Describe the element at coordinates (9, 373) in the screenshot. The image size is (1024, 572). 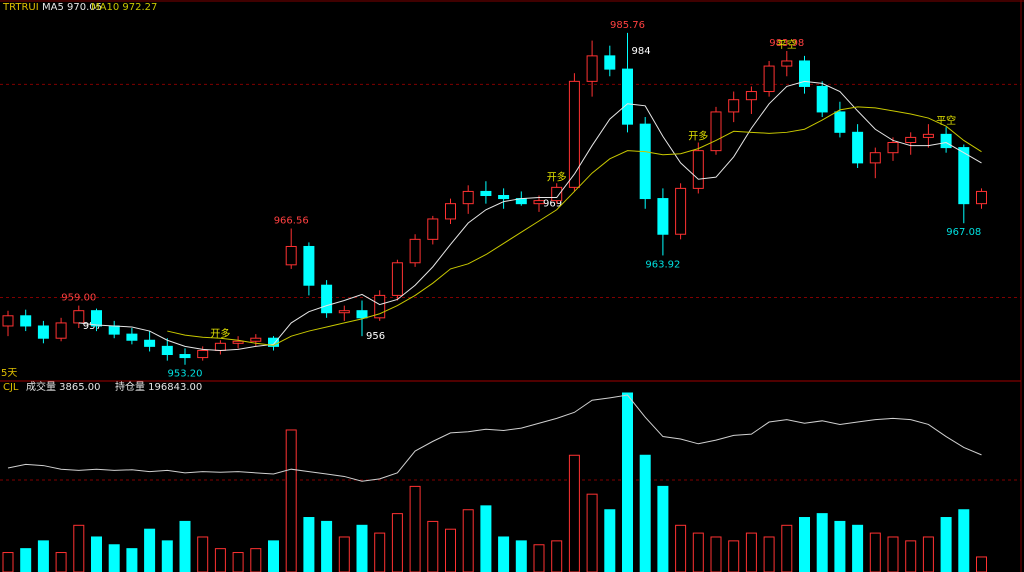
I see `period-label: 5天` at that location.